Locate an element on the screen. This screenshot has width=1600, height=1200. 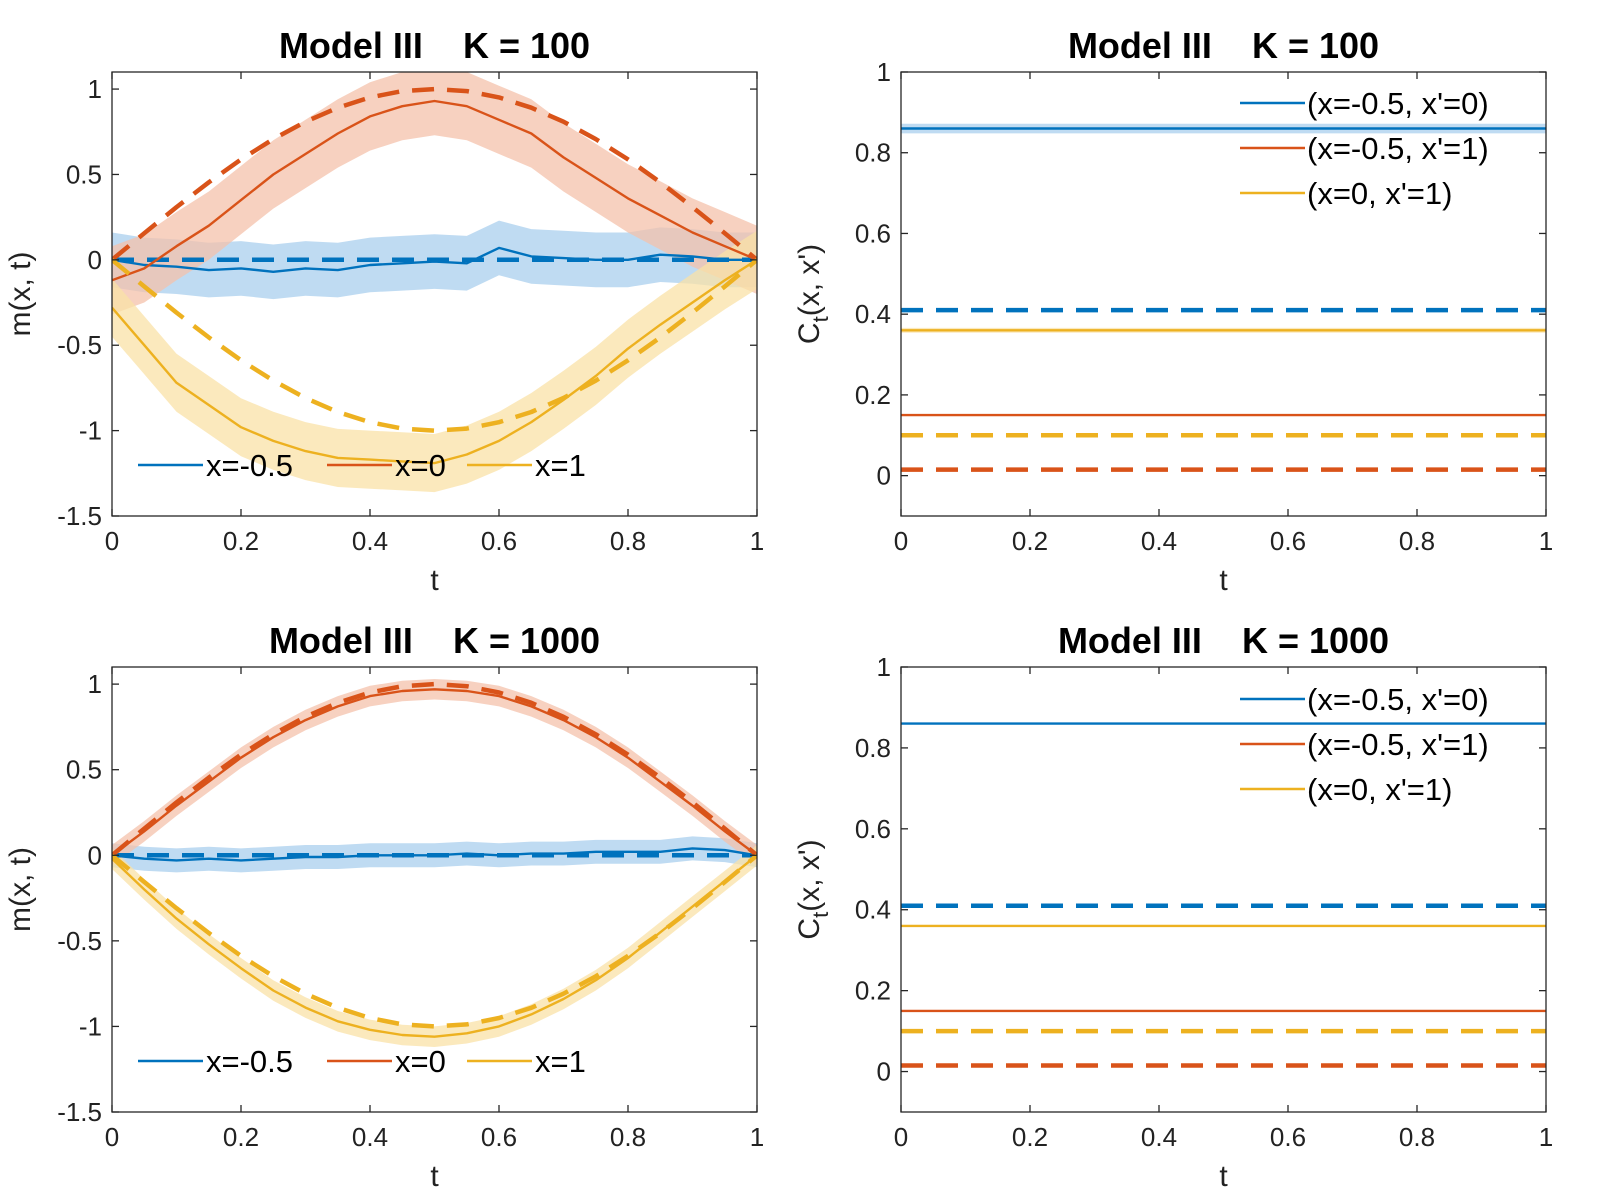
series-line-yellow is located at coordinates (434, 361).